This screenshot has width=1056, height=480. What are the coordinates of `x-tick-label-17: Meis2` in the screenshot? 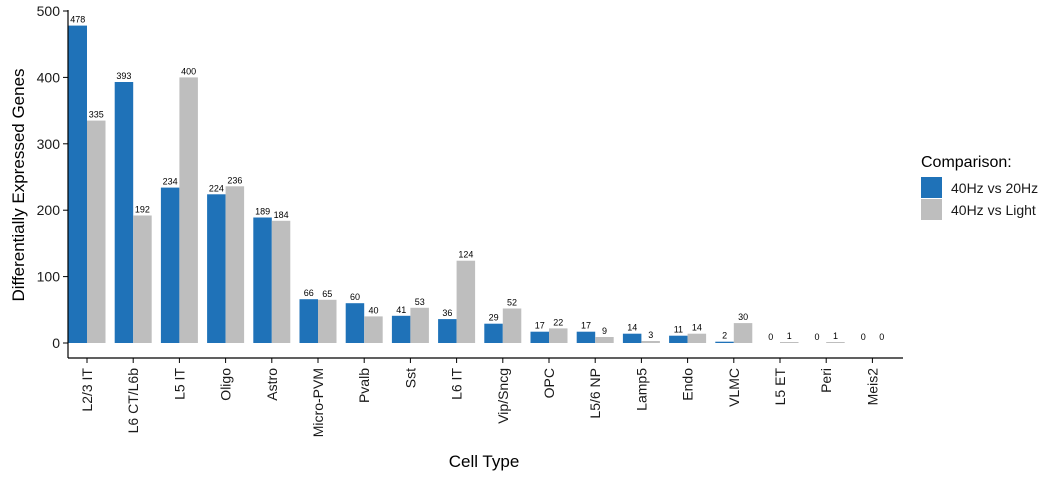 It's located at (872, 387).